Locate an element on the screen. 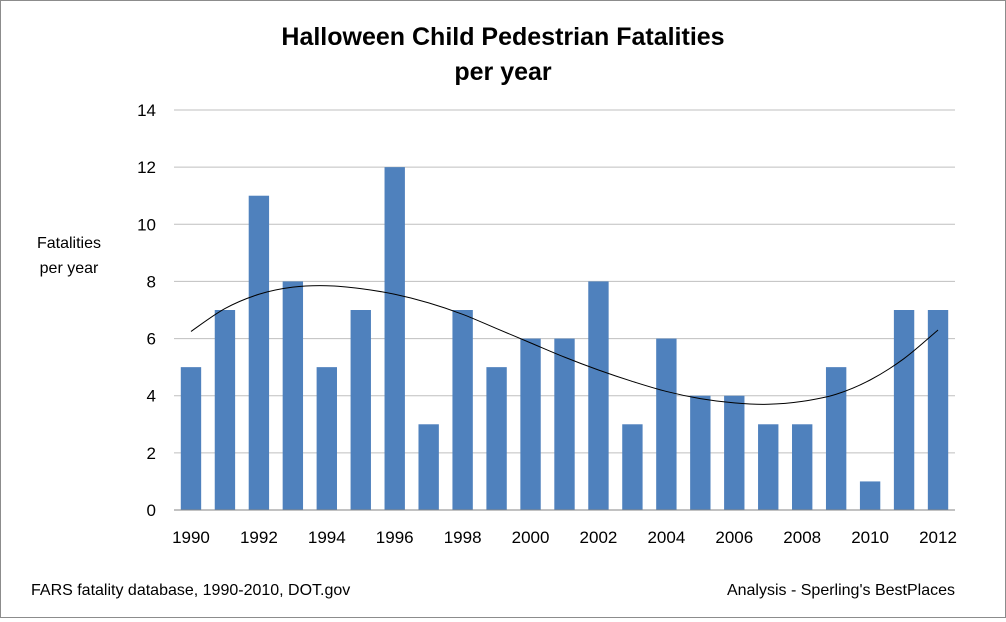 This screenshot has width=1006, height=622. bar-2007 is located at coordinates (768, 467).